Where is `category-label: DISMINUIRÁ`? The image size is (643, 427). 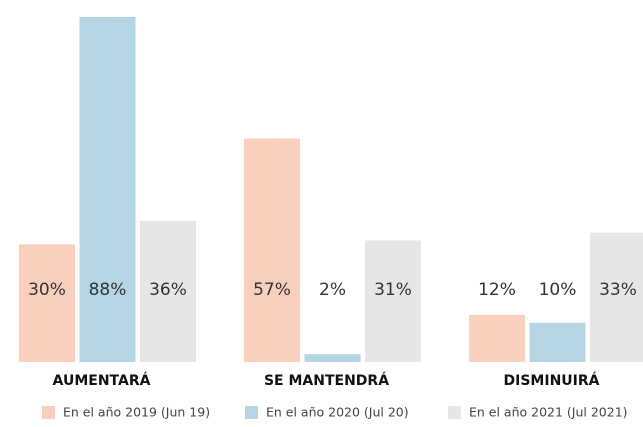
category-label: DISMINUIRÁ is located at coordinates (552, 380).